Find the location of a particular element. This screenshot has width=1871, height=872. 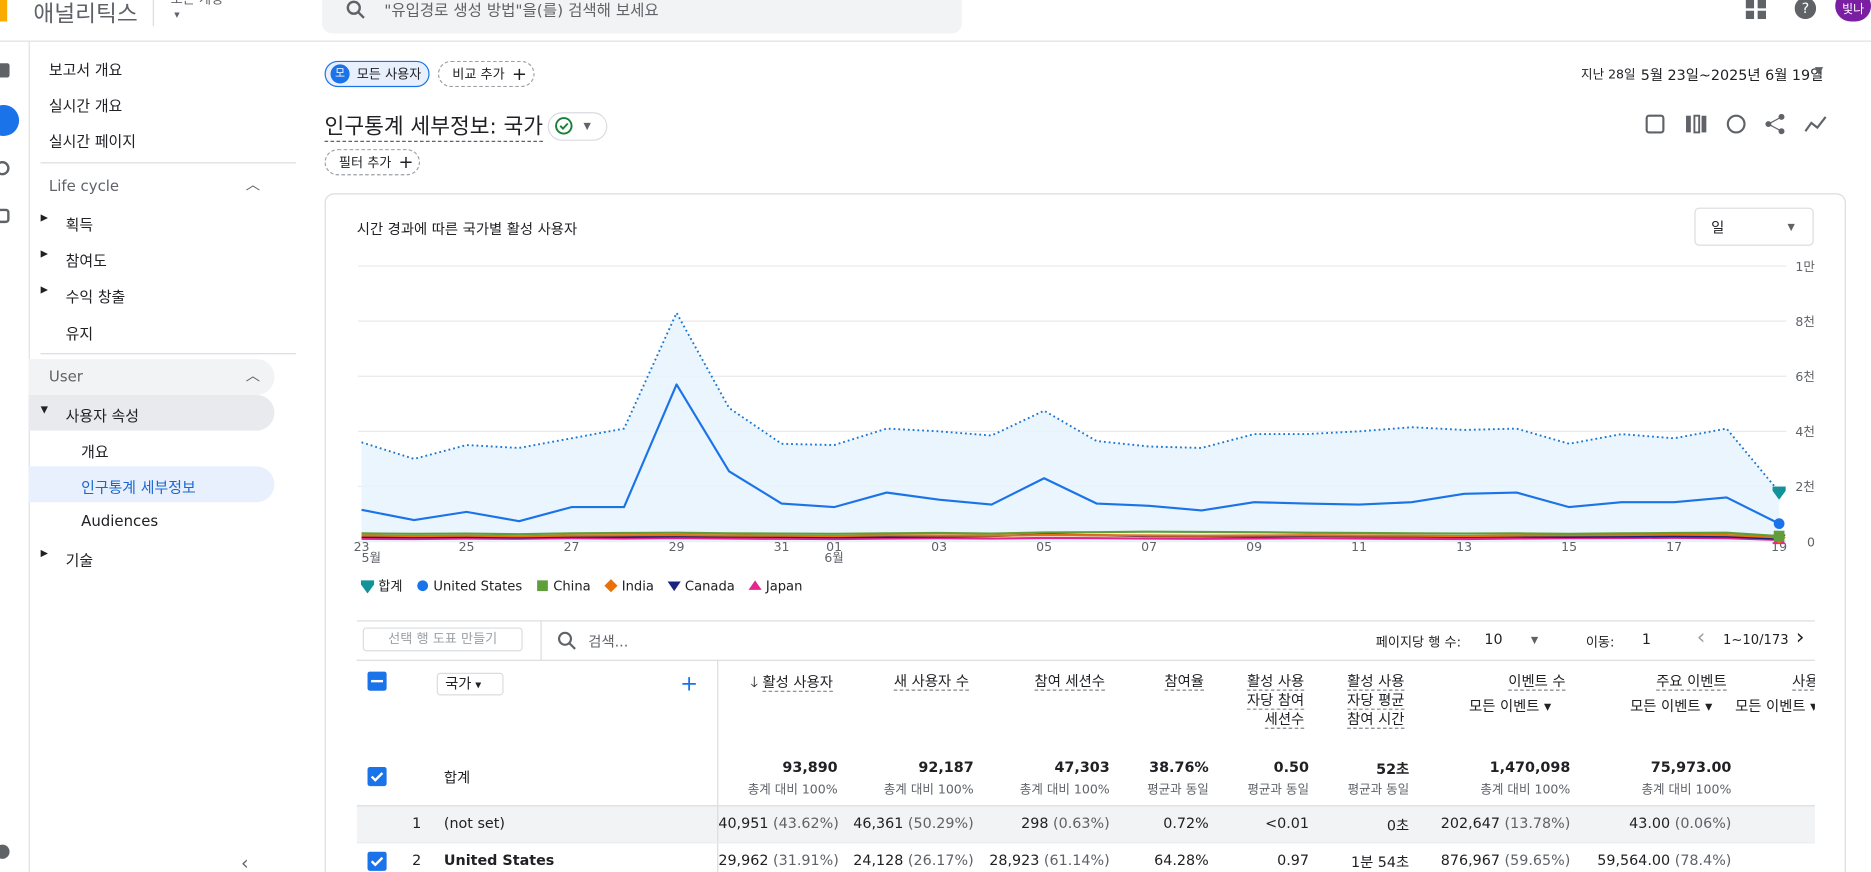

settings-icon is located at coordinates (5, 851).